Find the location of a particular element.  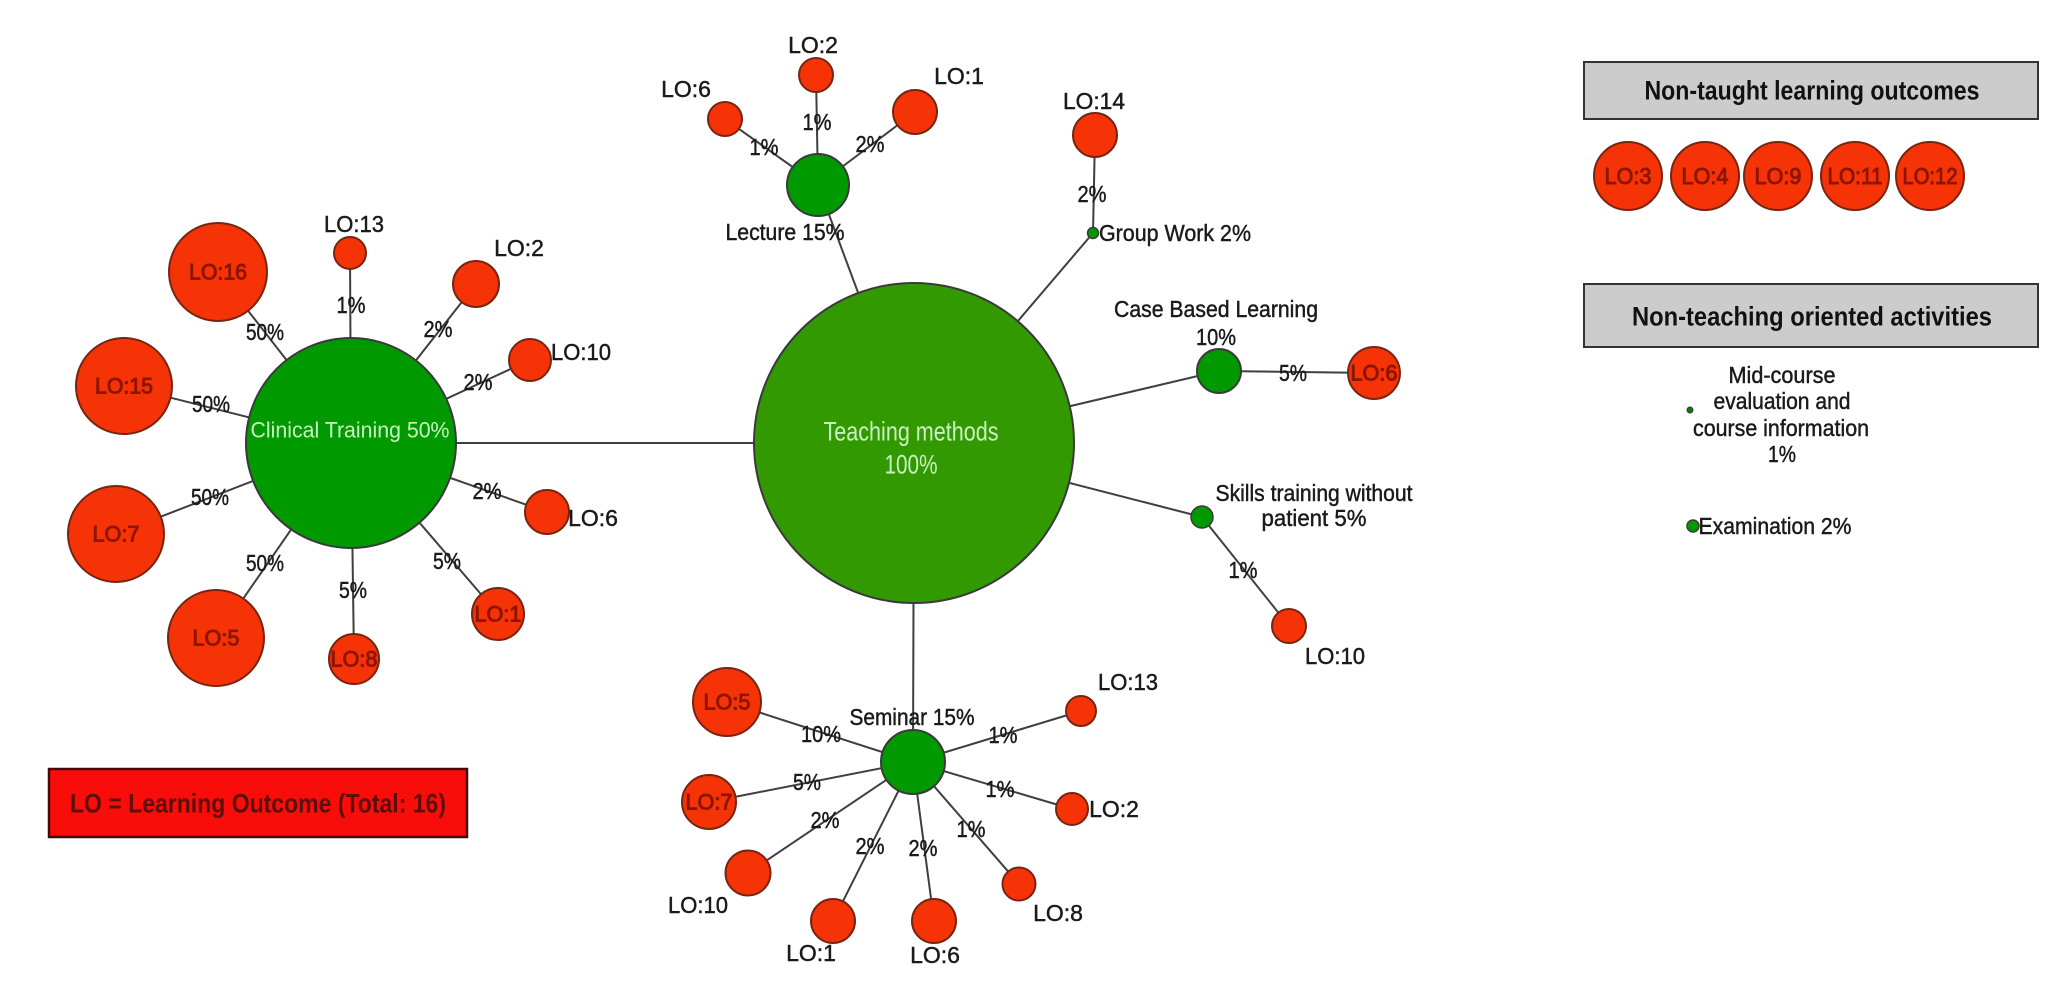

svg-text: Examination 2% is located at coordinates (1775, 526).